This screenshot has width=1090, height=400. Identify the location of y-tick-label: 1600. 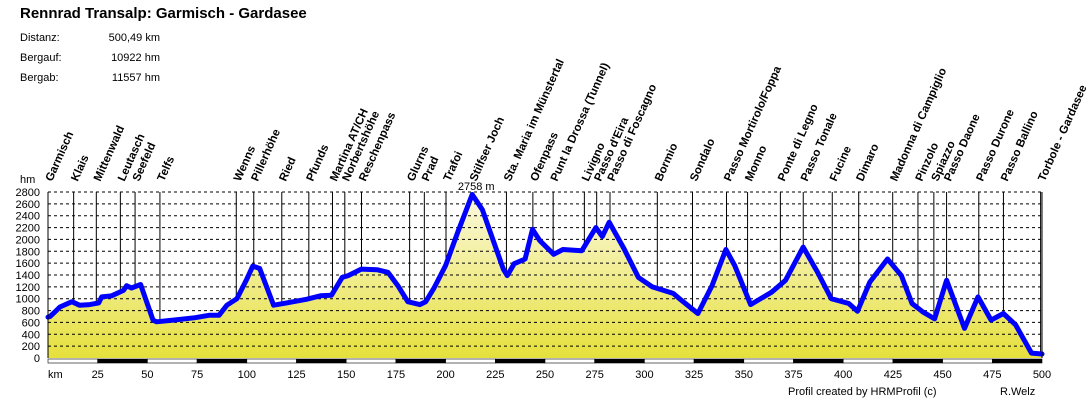
(28, 264).